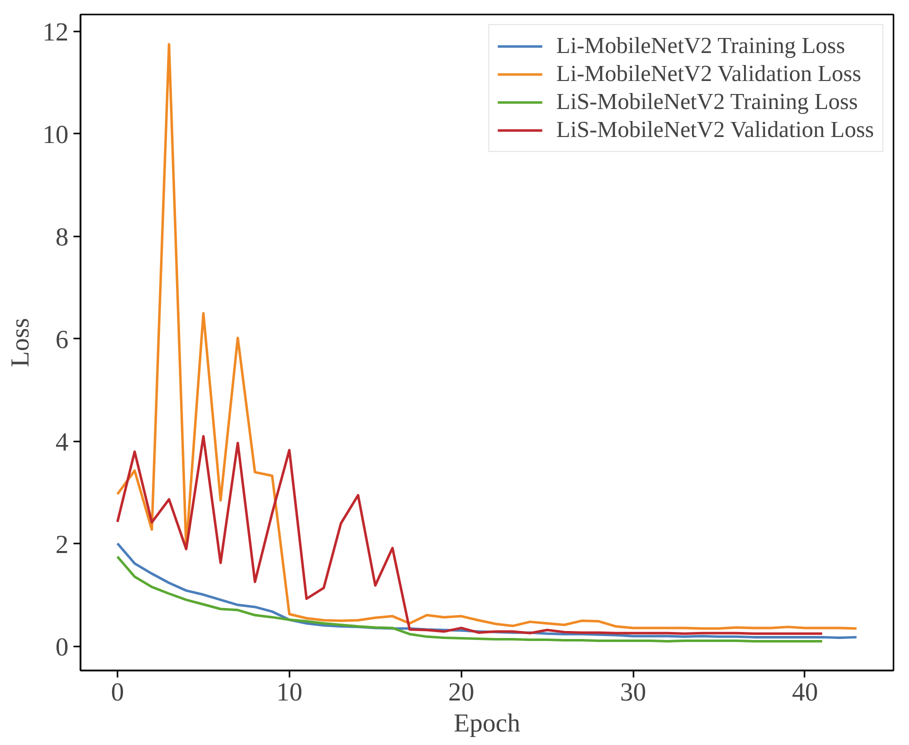 Image resolution: width=909 pixels, height=745 pixels. I want to click on x-tick-label: 10, so click(289, 692).